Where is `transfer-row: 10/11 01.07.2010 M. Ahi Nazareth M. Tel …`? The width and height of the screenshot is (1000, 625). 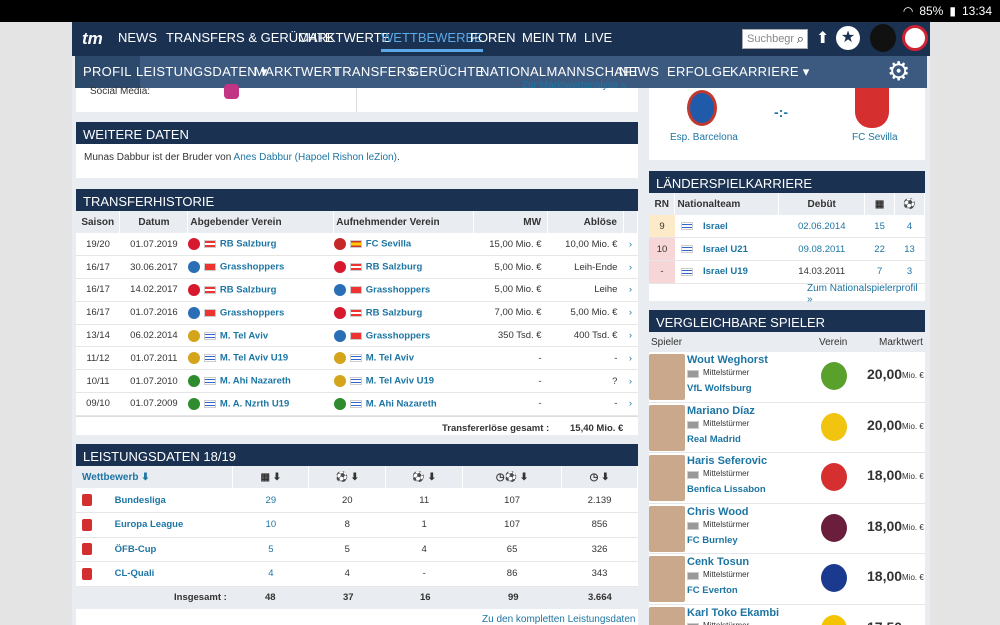
transfer-row: 10/11 01.07.2010 M. Ahi Nazareth M. Tel … is located at coordinates (357, 381).